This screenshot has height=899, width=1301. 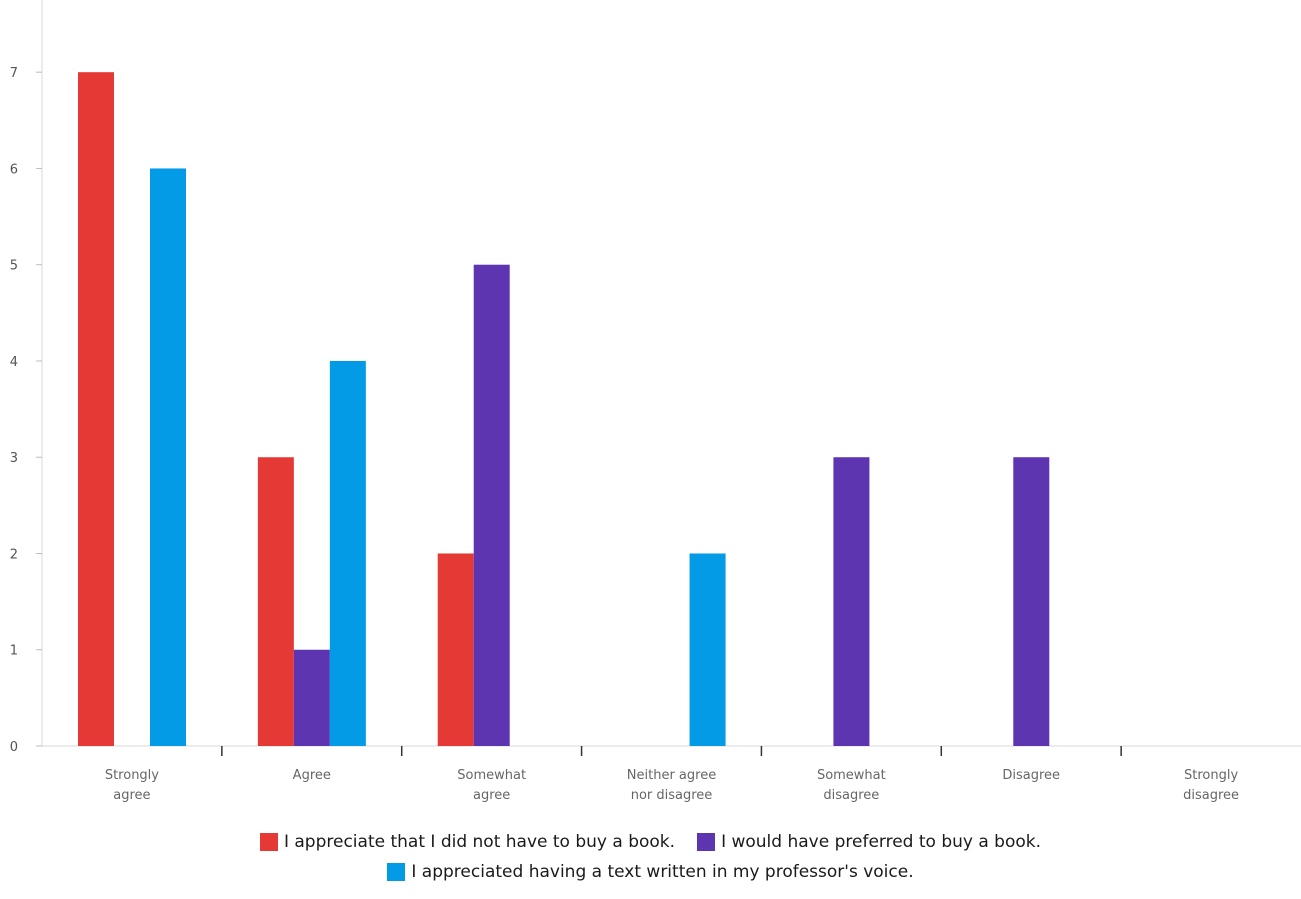 I want to click on x-category-label: Agree, so click(x=312, y=775).